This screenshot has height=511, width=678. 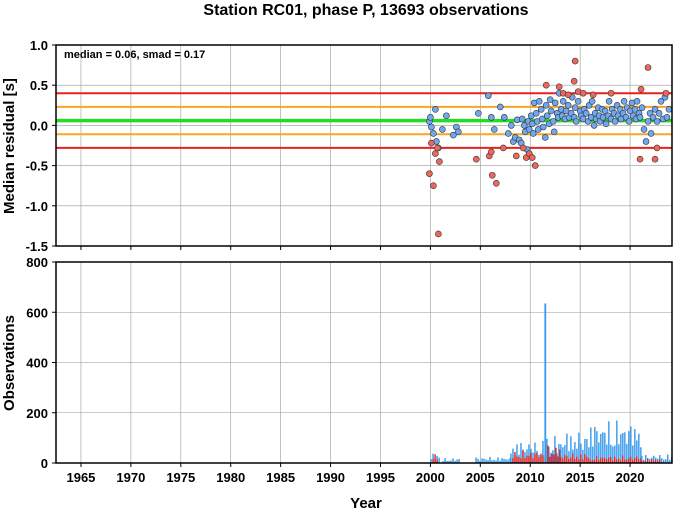 I want to click on y-tick-label: 1.0, so click(x=39, y=45).